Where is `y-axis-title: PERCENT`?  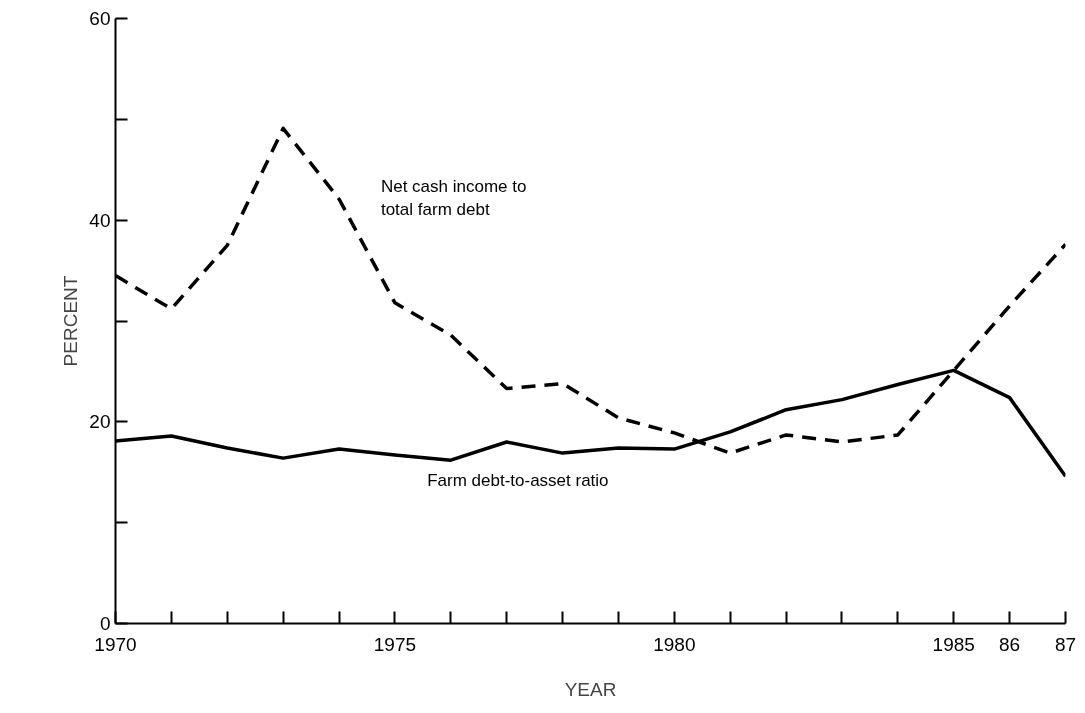
y-axis-title: PERCENT is located at coordinates (71, 321).